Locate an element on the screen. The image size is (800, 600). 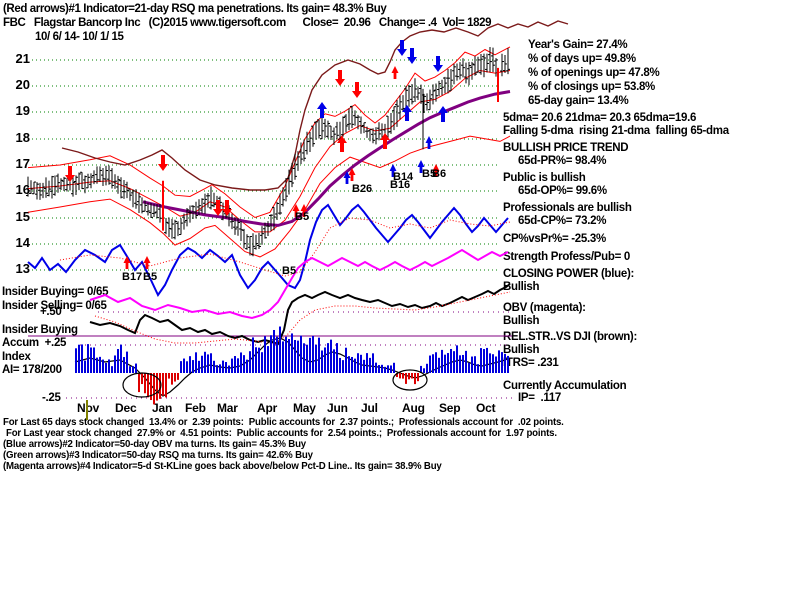
y-axis-label-5: 16 is located at coordinates (22, 189).